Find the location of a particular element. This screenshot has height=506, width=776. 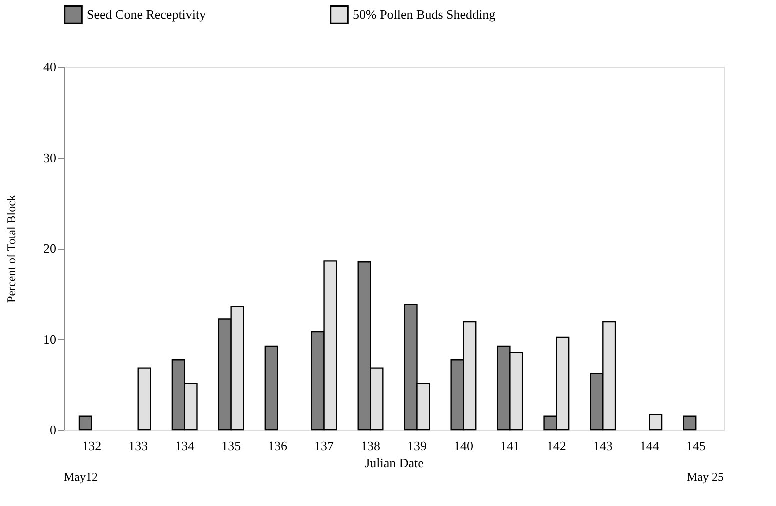

x-tick-label: 136 is located at coordinates (278, 446).